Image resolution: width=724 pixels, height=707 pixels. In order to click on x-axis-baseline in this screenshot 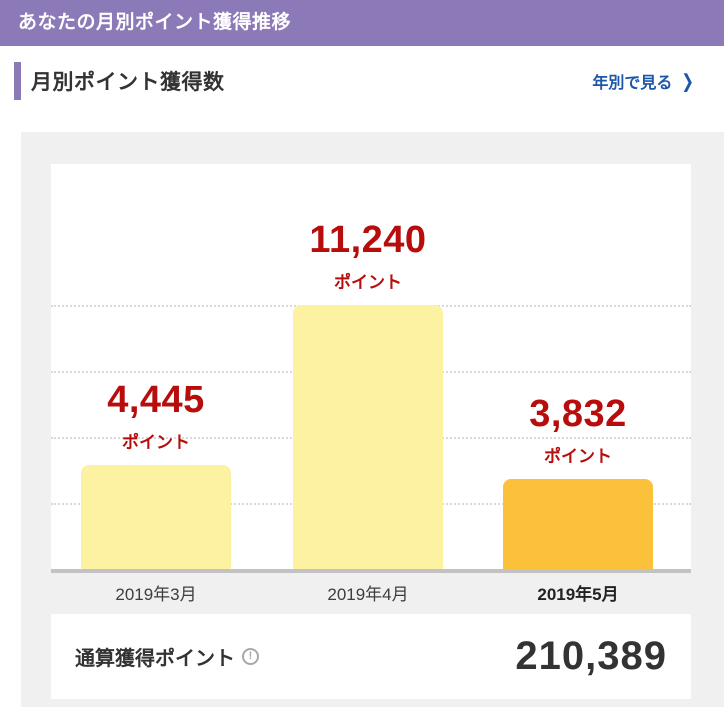, I will do `click(371, 571)`.